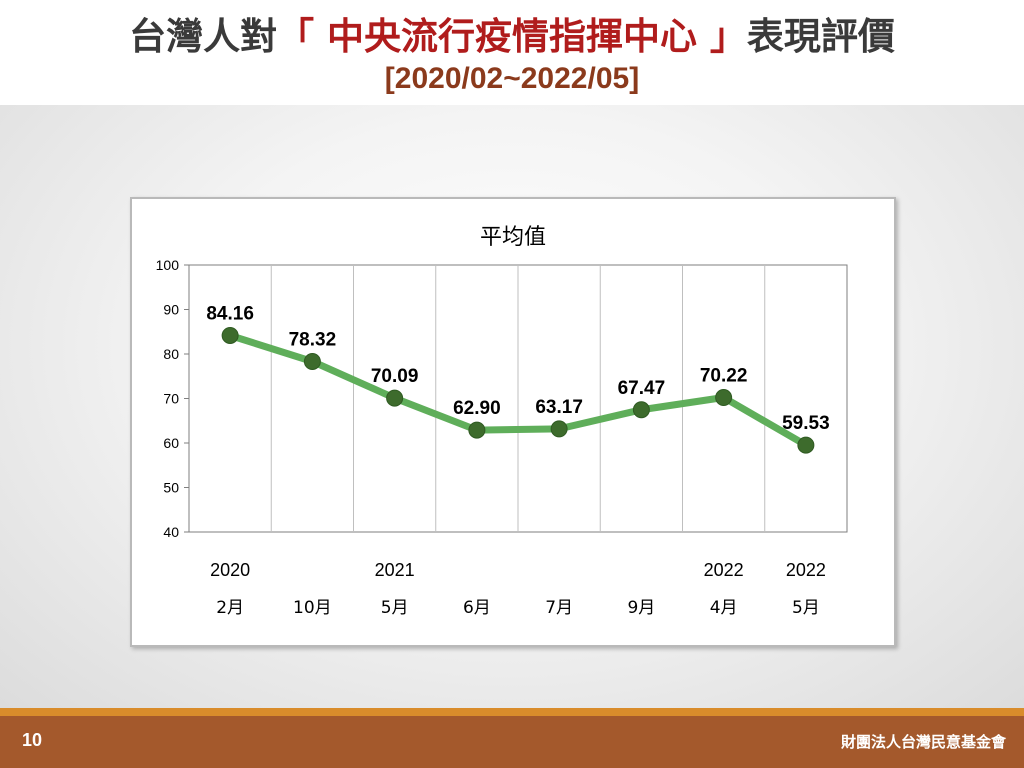  What do you see at coordinates (395, 570) in the screenshot?
I see `x-tick-year-label: 2021` at bounding box center [395, 570].